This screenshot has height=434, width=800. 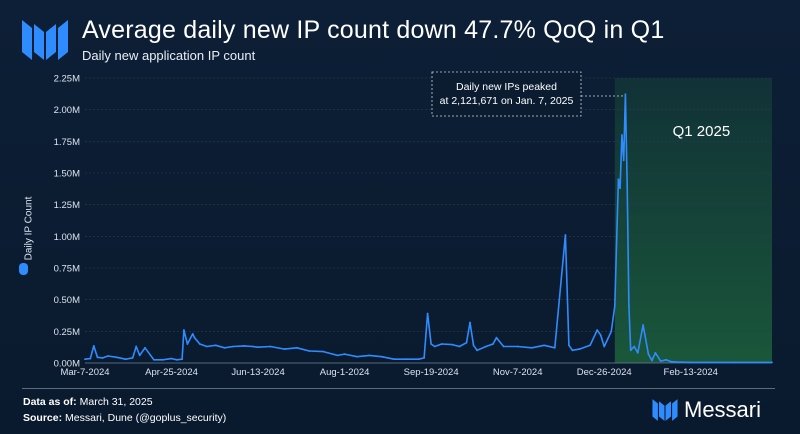 I want to click on y-tick-label: 1.75M, so click(x=67, y=142).